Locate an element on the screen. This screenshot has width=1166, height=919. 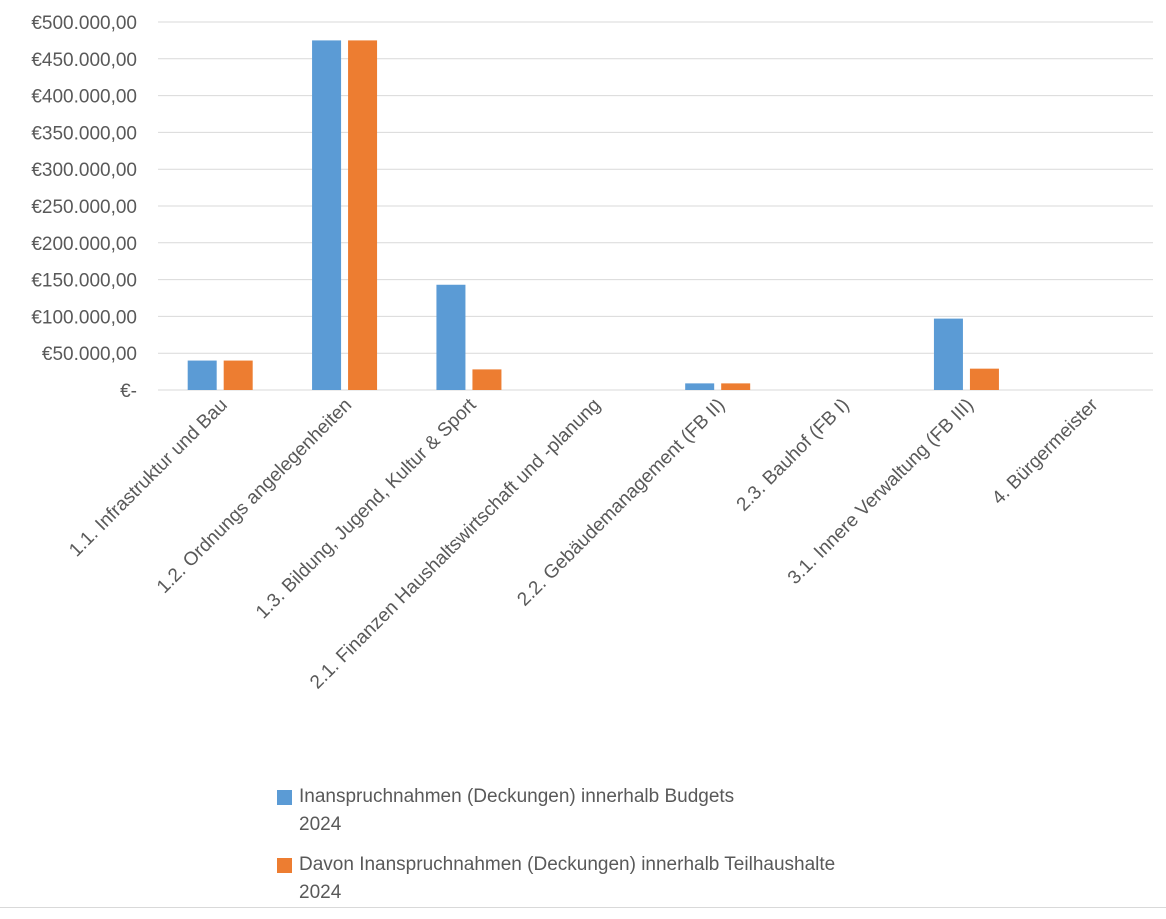
x-category-label: 4. Bürgermeister is located at coordinates (1045, 451).